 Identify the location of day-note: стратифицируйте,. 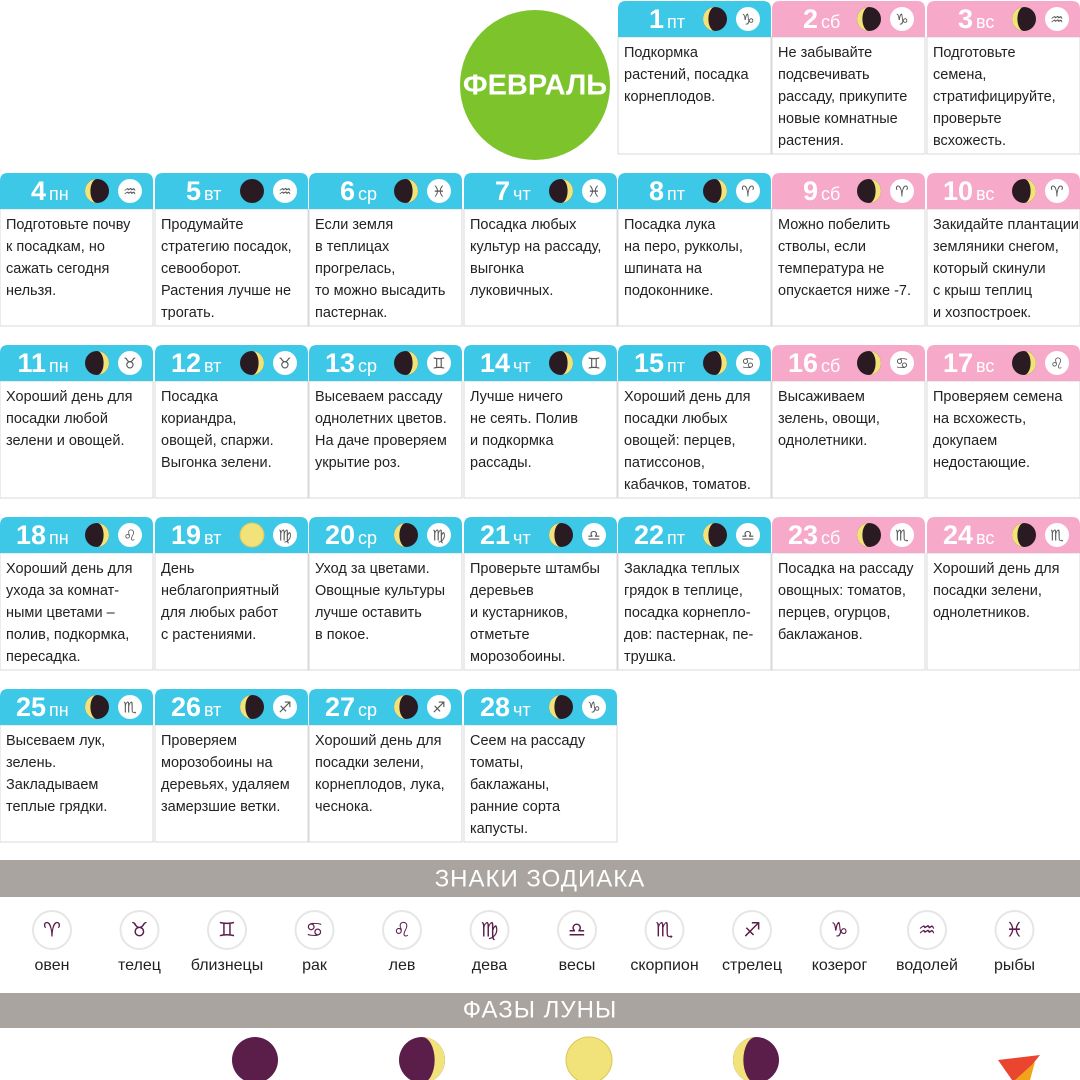
(994, 97).